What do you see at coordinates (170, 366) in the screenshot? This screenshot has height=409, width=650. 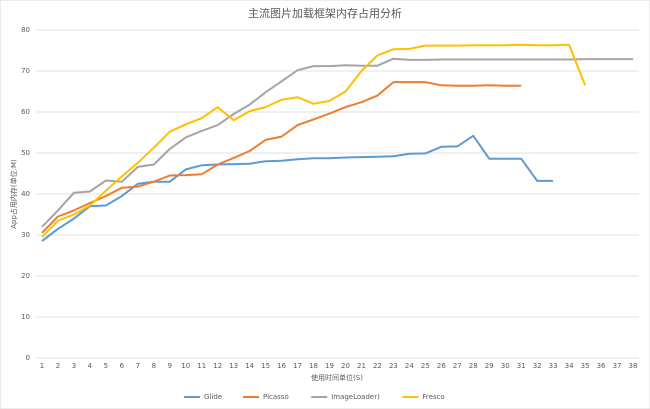 I see `x-tick-label: 9` at bounding box center [170, 366].